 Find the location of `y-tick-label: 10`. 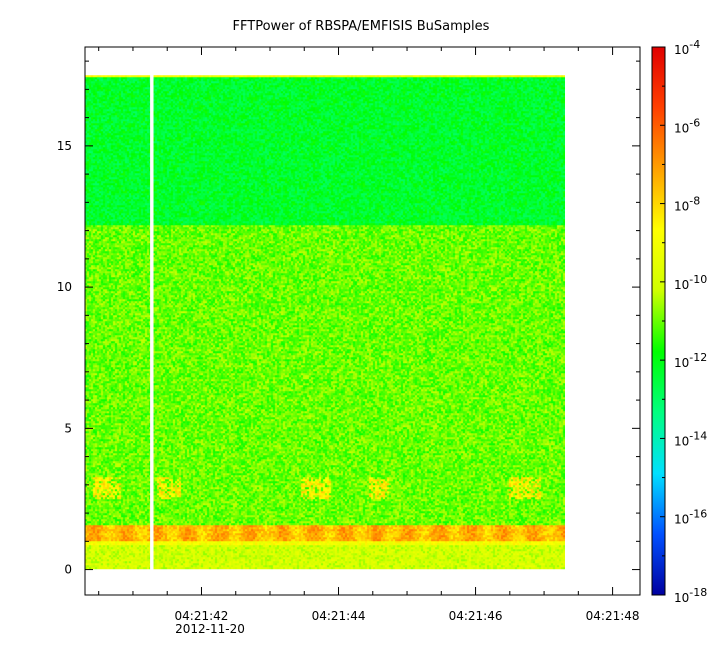

y-tick-label: 10 is located at coordinates (64, 287).